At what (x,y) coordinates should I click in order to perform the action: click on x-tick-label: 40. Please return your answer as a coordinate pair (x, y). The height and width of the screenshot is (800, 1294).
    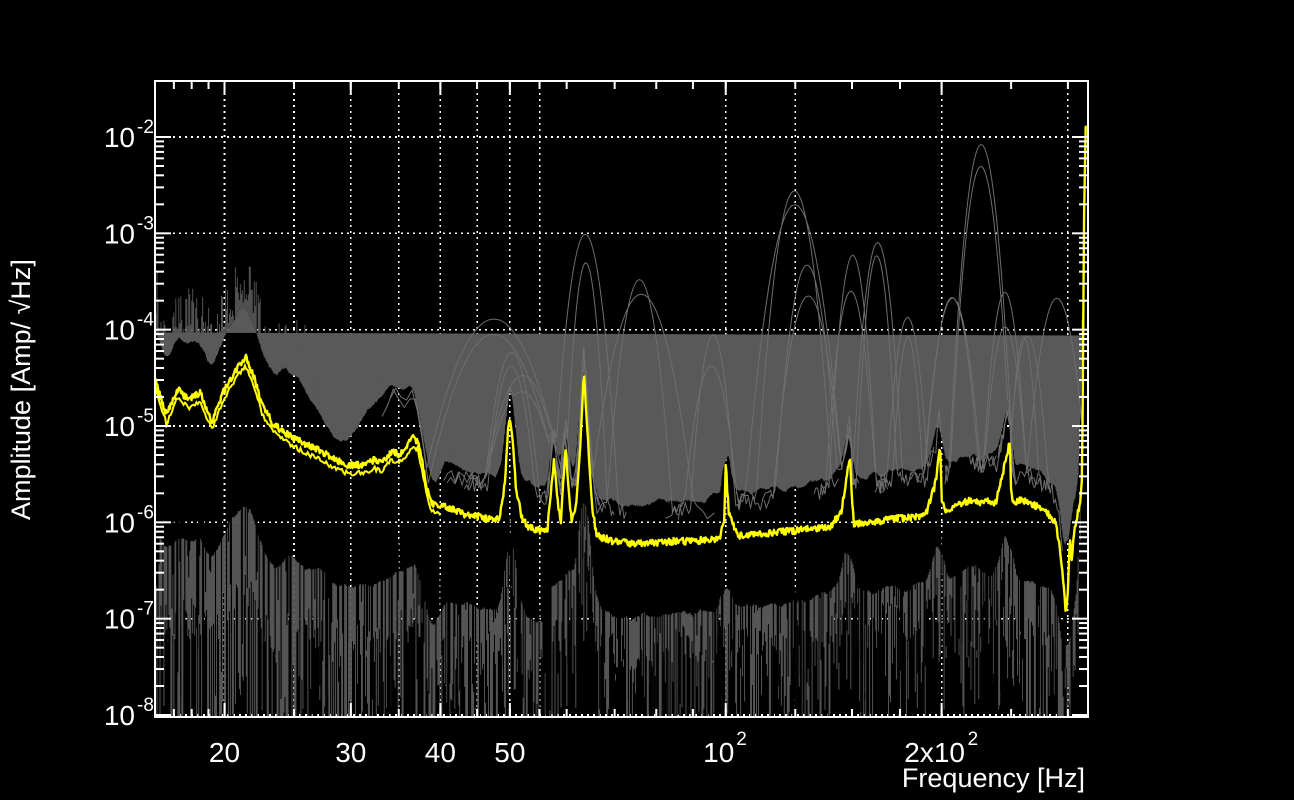
    Looking at the image, I should click on (440, 752).